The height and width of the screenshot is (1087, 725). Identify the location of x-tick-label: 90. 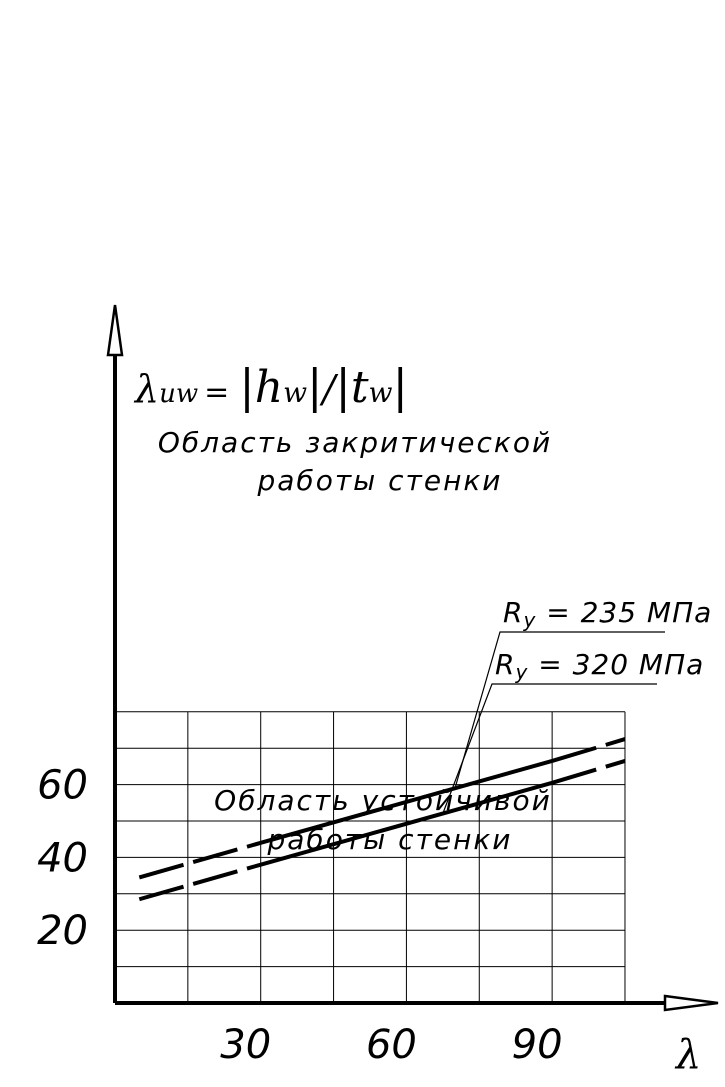
(537, 1045).